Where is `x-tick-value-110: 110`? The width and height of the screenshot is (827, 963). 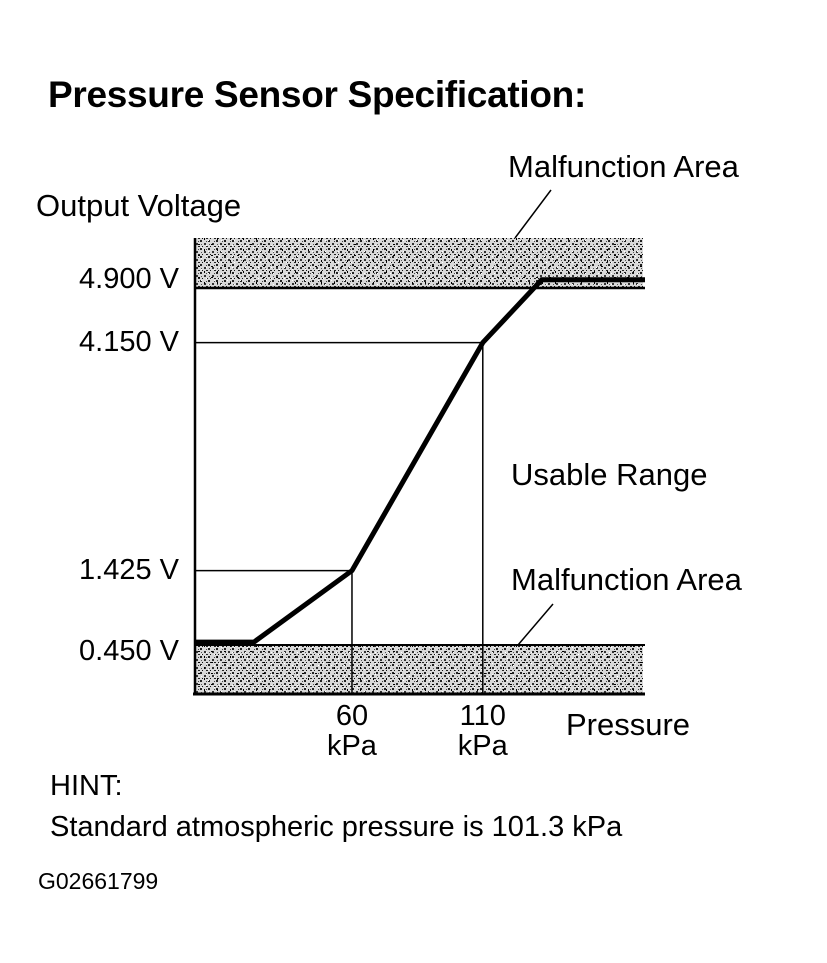 x-tick-value-110: 110 is located at coordinates (482, 716).